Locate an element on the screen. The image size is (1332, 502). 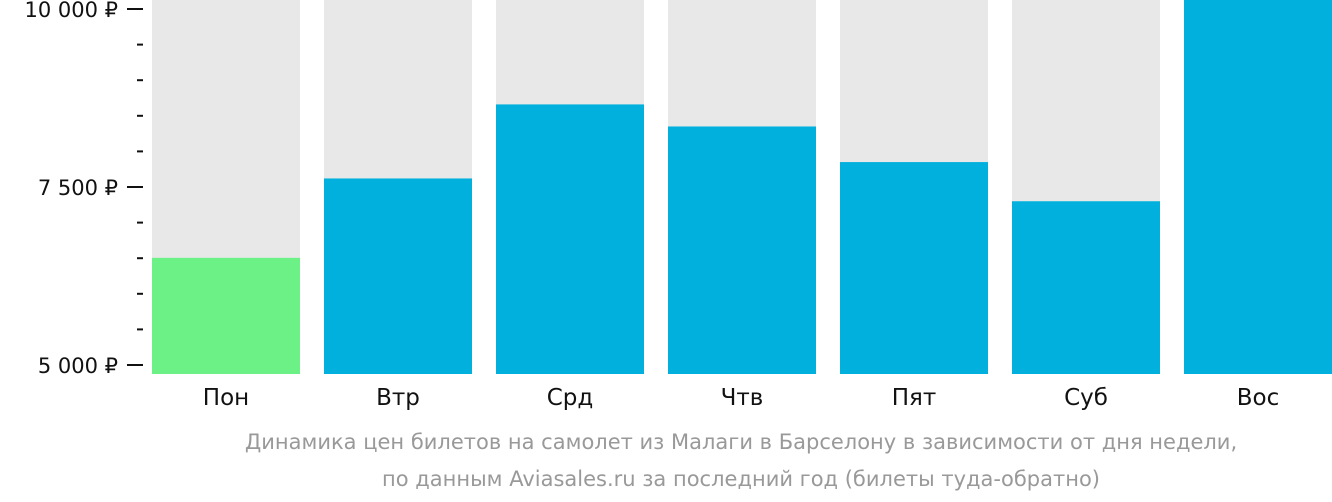
y-tick-label: 7 500 ₽ is located at coordinates (78, 188).